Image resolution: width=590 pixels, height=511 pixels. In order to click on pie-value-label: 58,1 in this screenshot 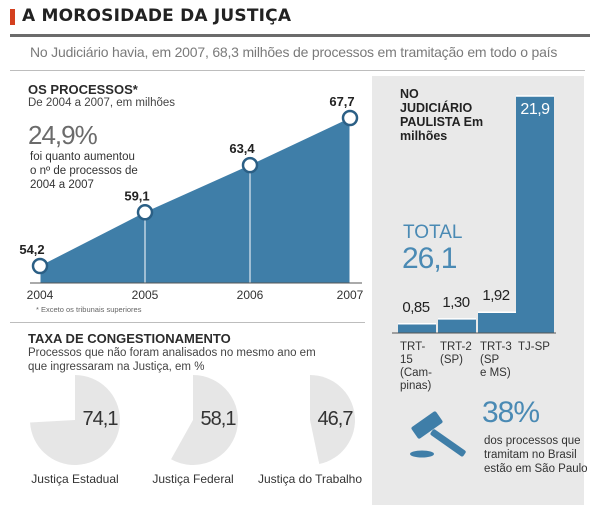, I will do `click(218, 419)`.